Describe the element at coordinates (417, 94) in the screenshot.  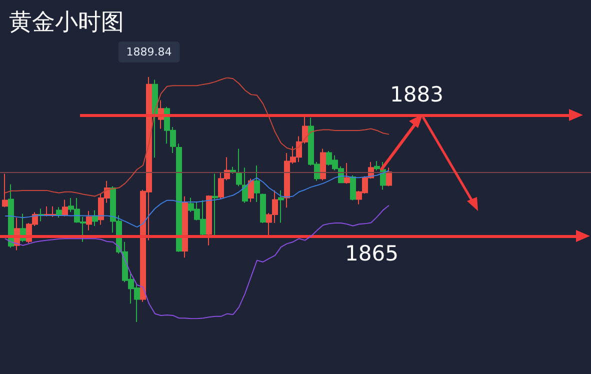
I see `annotation: 1883` at that location.